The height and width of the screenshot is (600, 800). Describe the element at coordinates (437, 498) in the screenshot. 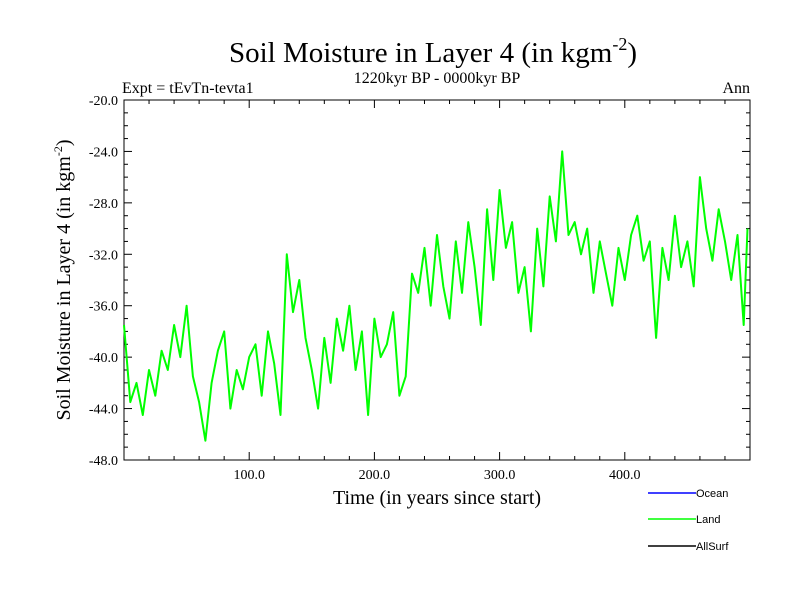

I see `x-axis-label: Time (in years since start)` at that location.